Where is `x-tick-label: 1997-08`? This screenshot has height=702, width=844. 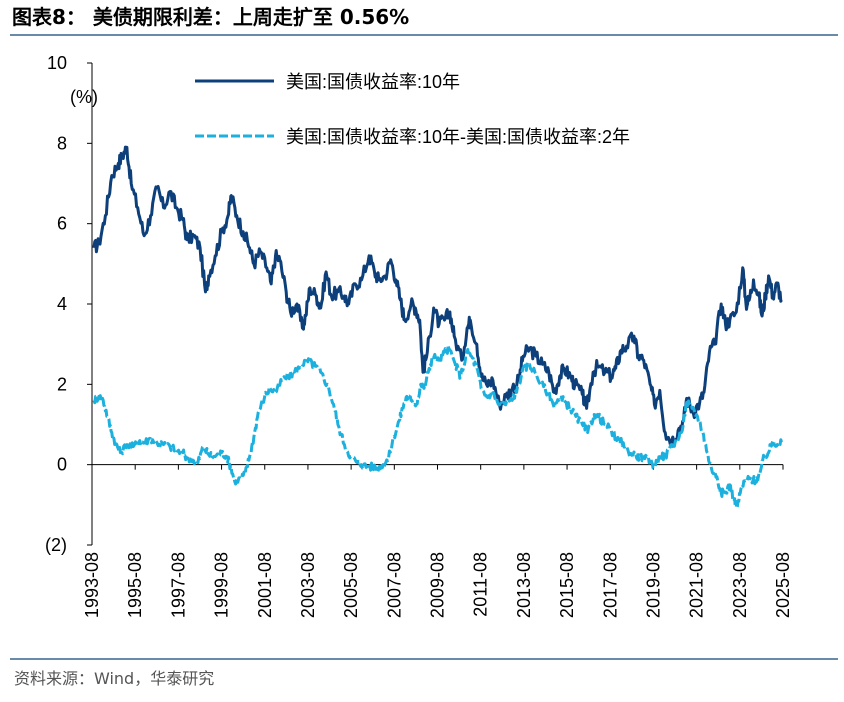
x-tick-label: 1997-08 is located at coordinates (178, 585).